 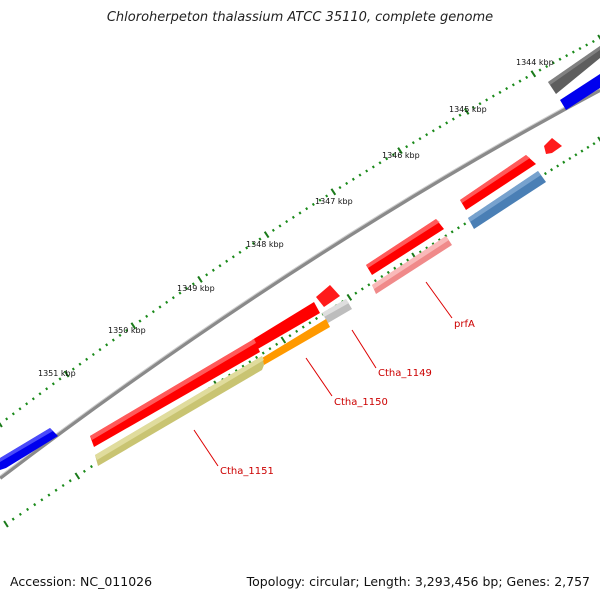 I want to click on gene-label-prfa: prfA, so click(x=464, y=324).